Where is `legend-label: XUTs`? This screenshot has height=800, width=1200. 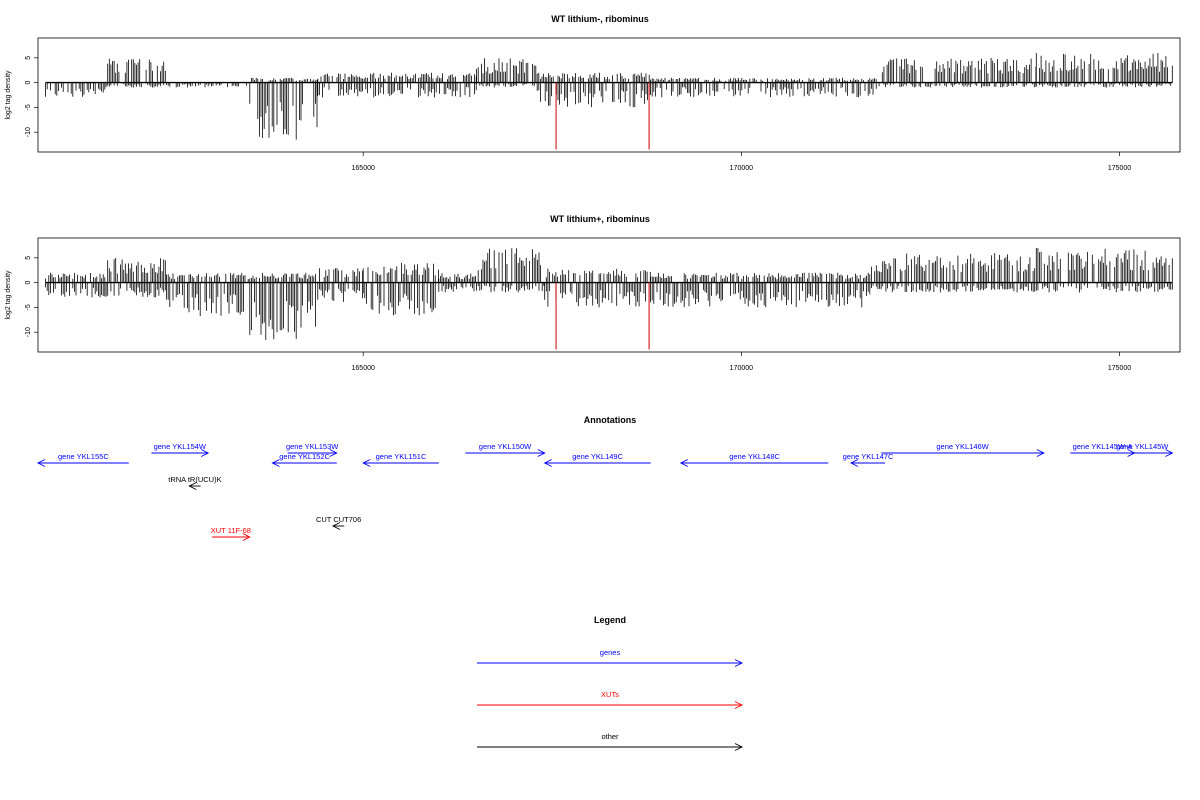 legend-label: XUTs is located at coordinates (610, 694).